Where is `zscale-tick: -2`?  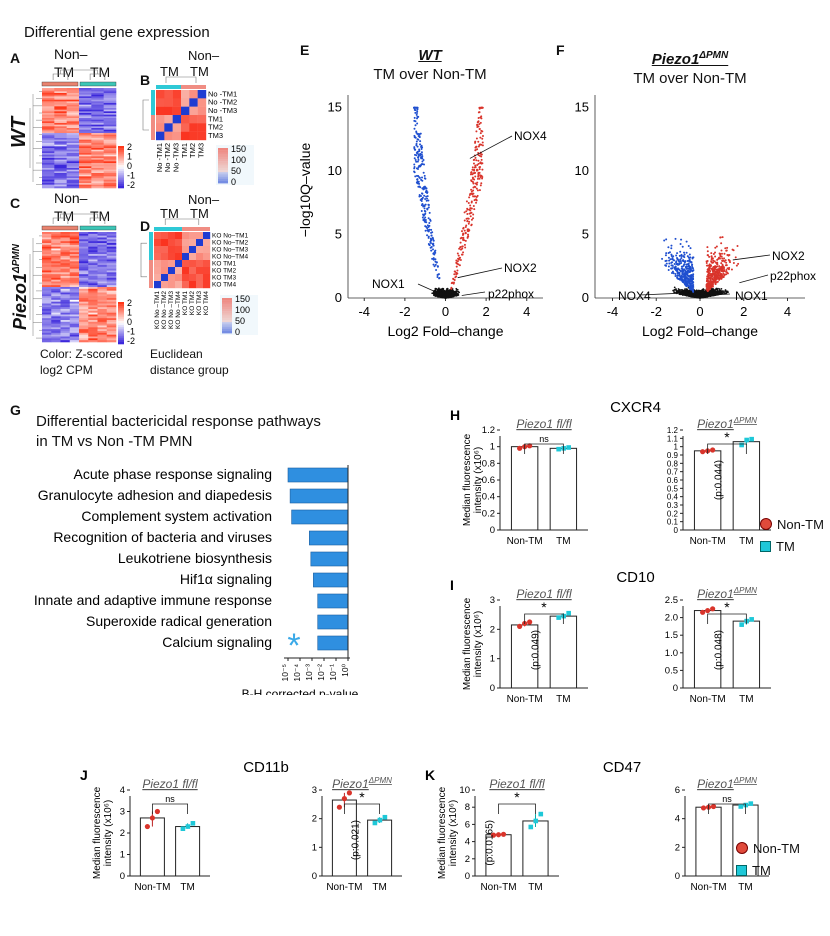
zscale-tick: -2 is located at coordinates (131, 341).